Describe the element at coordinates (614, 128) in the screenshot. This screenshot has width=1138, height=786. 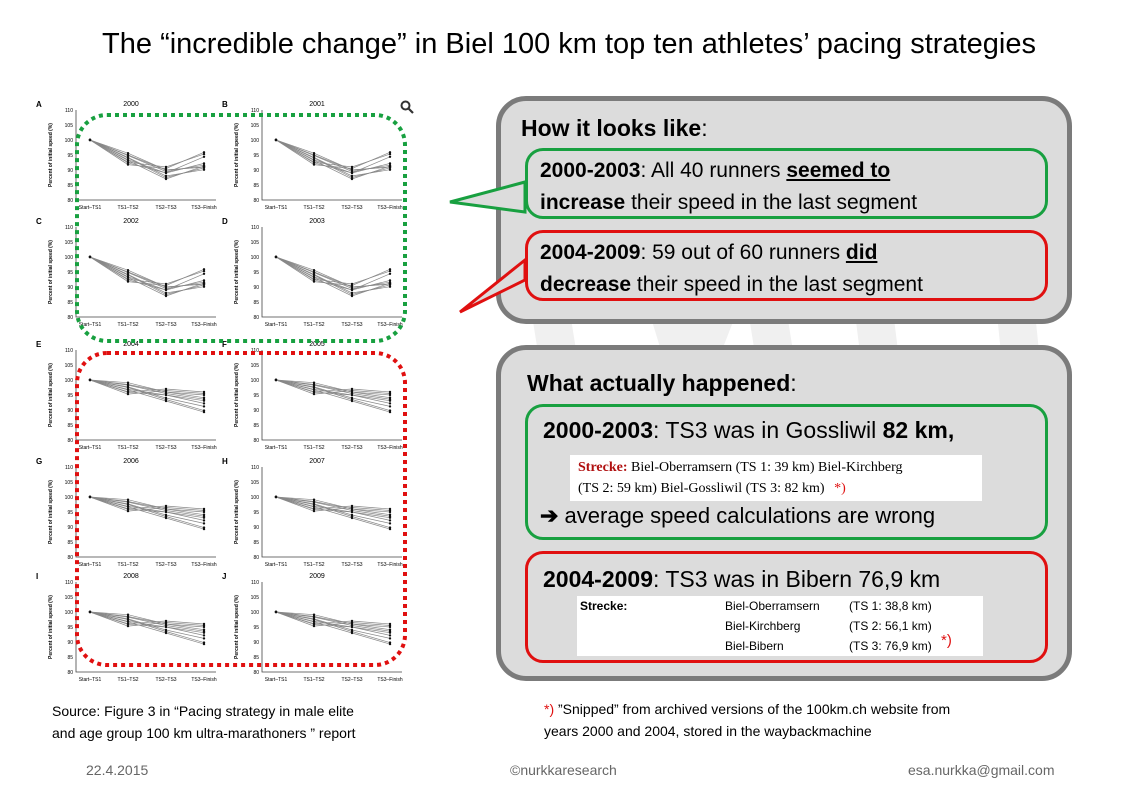
I see `how-heading: How it looks like:` at that location.